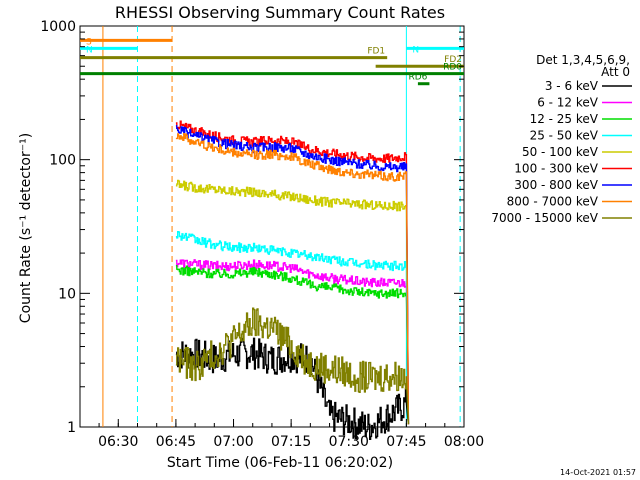  I want to click on legend-entry-label: 3 - 6 keV, so click(572, 86).